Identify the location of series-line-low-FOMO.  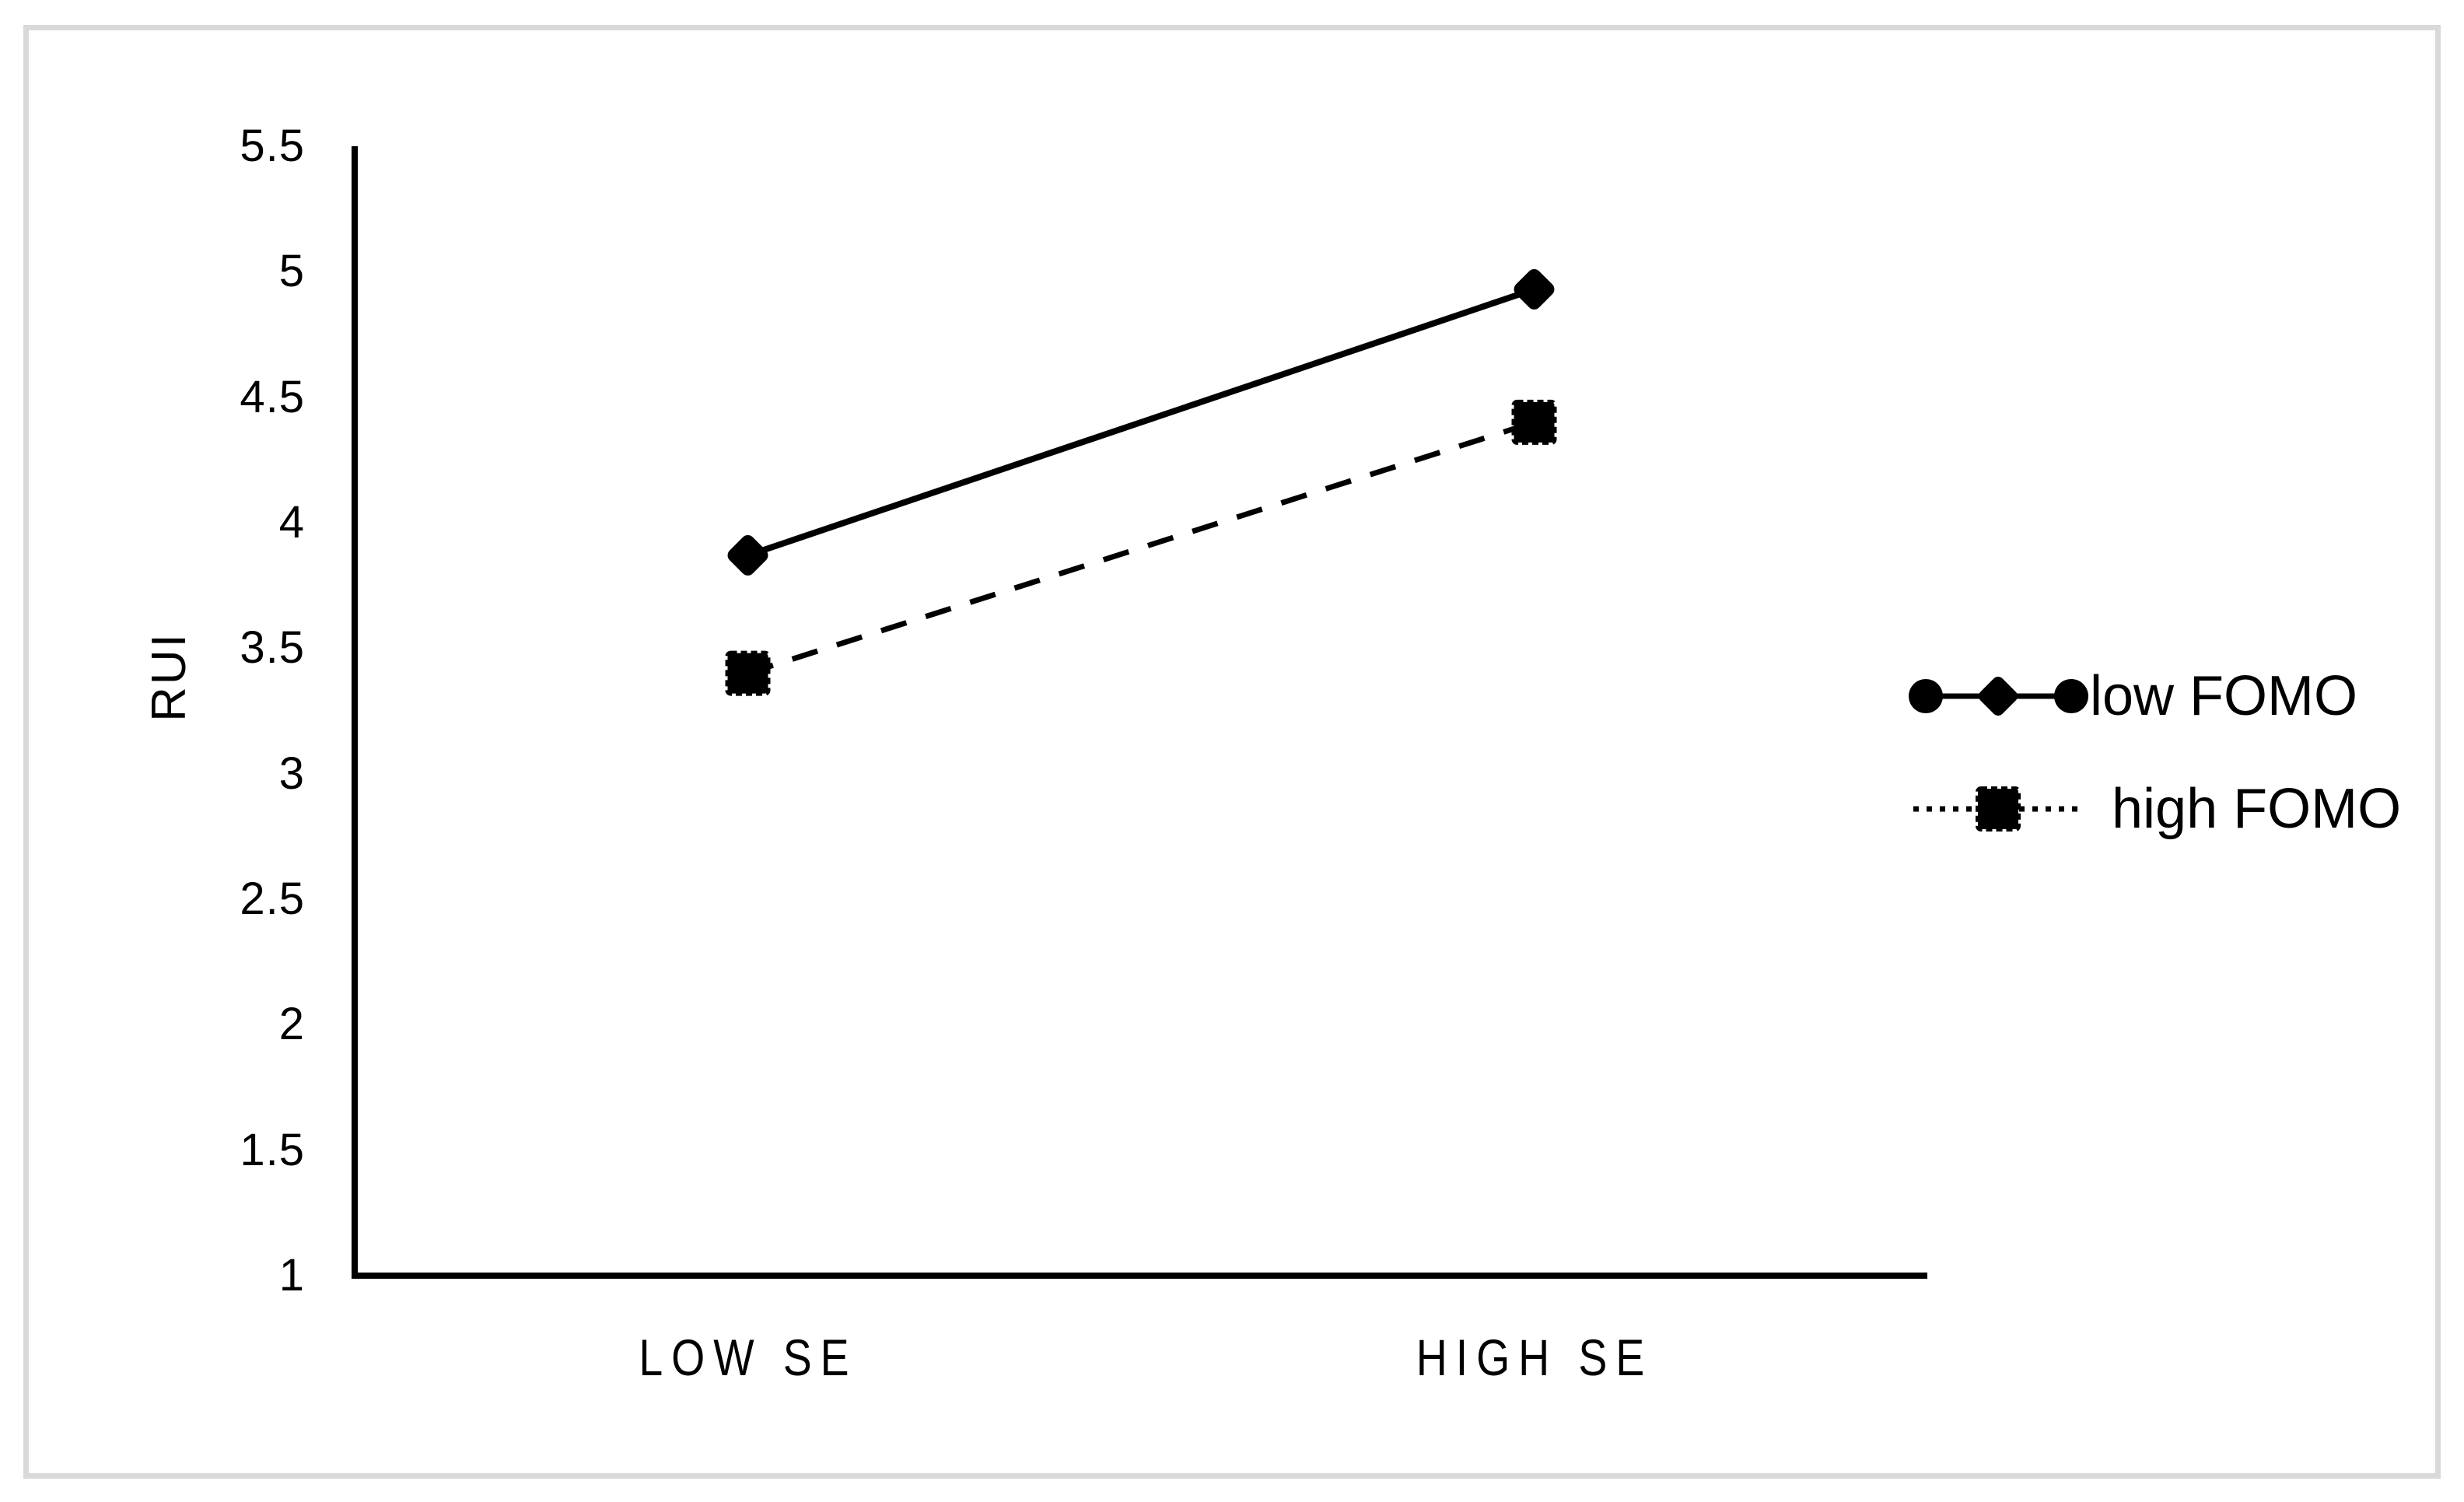
(1141, 422).